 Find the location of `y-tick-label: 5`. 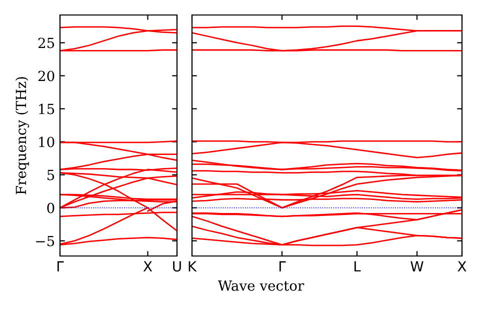

y-tick-label: 5 is located at coordinates (50, 175).